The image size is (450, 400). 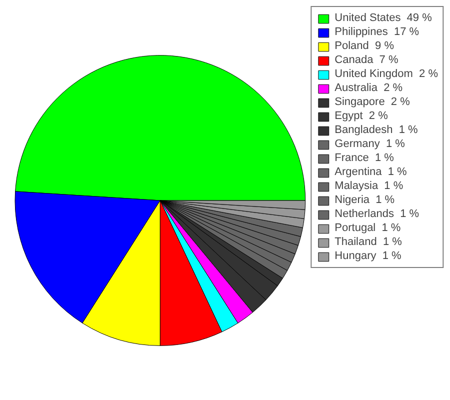 I want to click on legend-label: Portugal 1 %, so click(x=367, y=228).